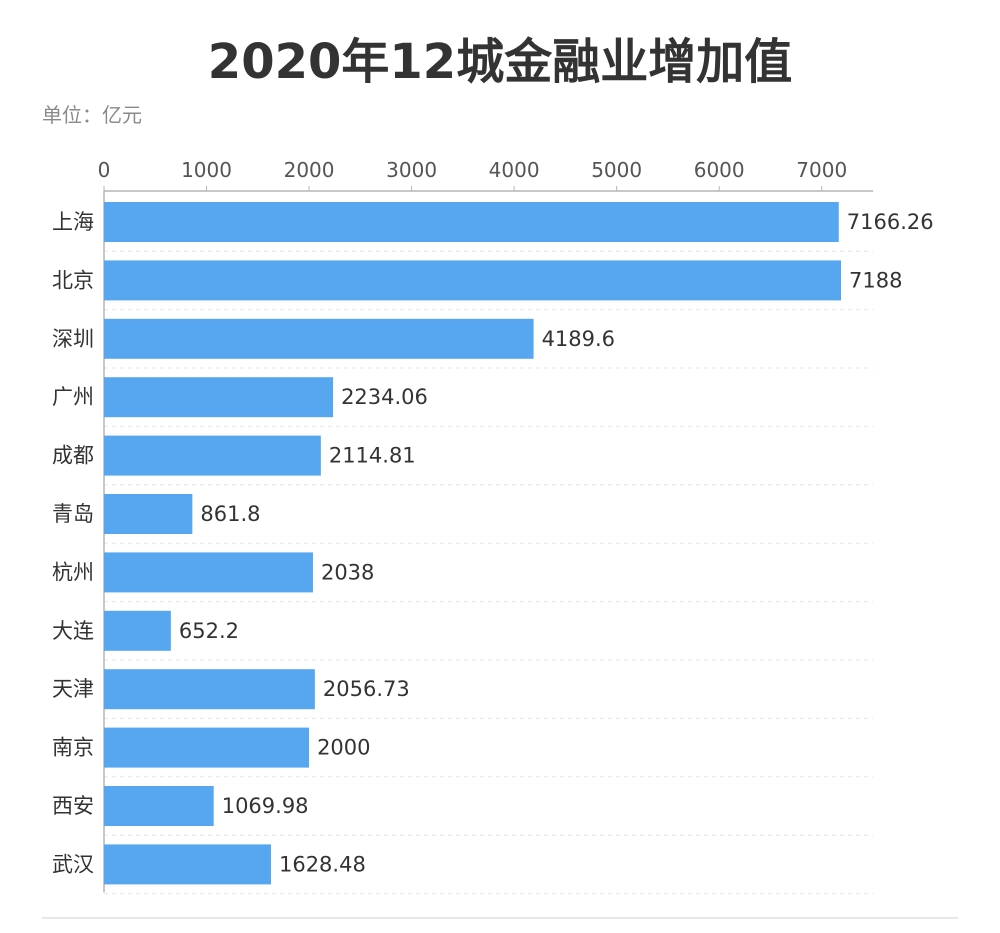  What do you see at coordinates (347, 572) in the screenshot?
I see `data-label: 2038` at bounding box center [347, 572].